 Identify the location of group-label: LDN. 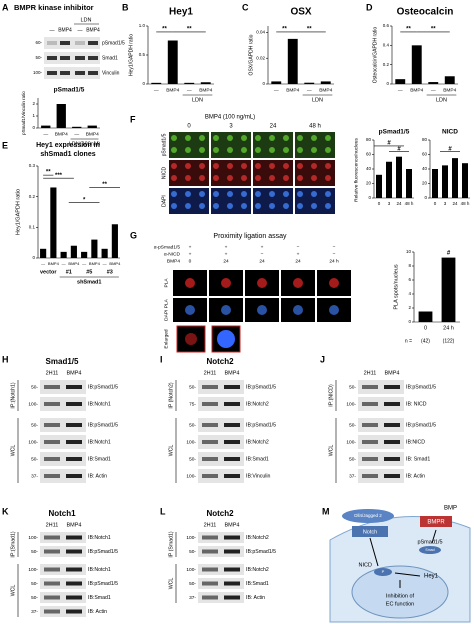
(317, 100).